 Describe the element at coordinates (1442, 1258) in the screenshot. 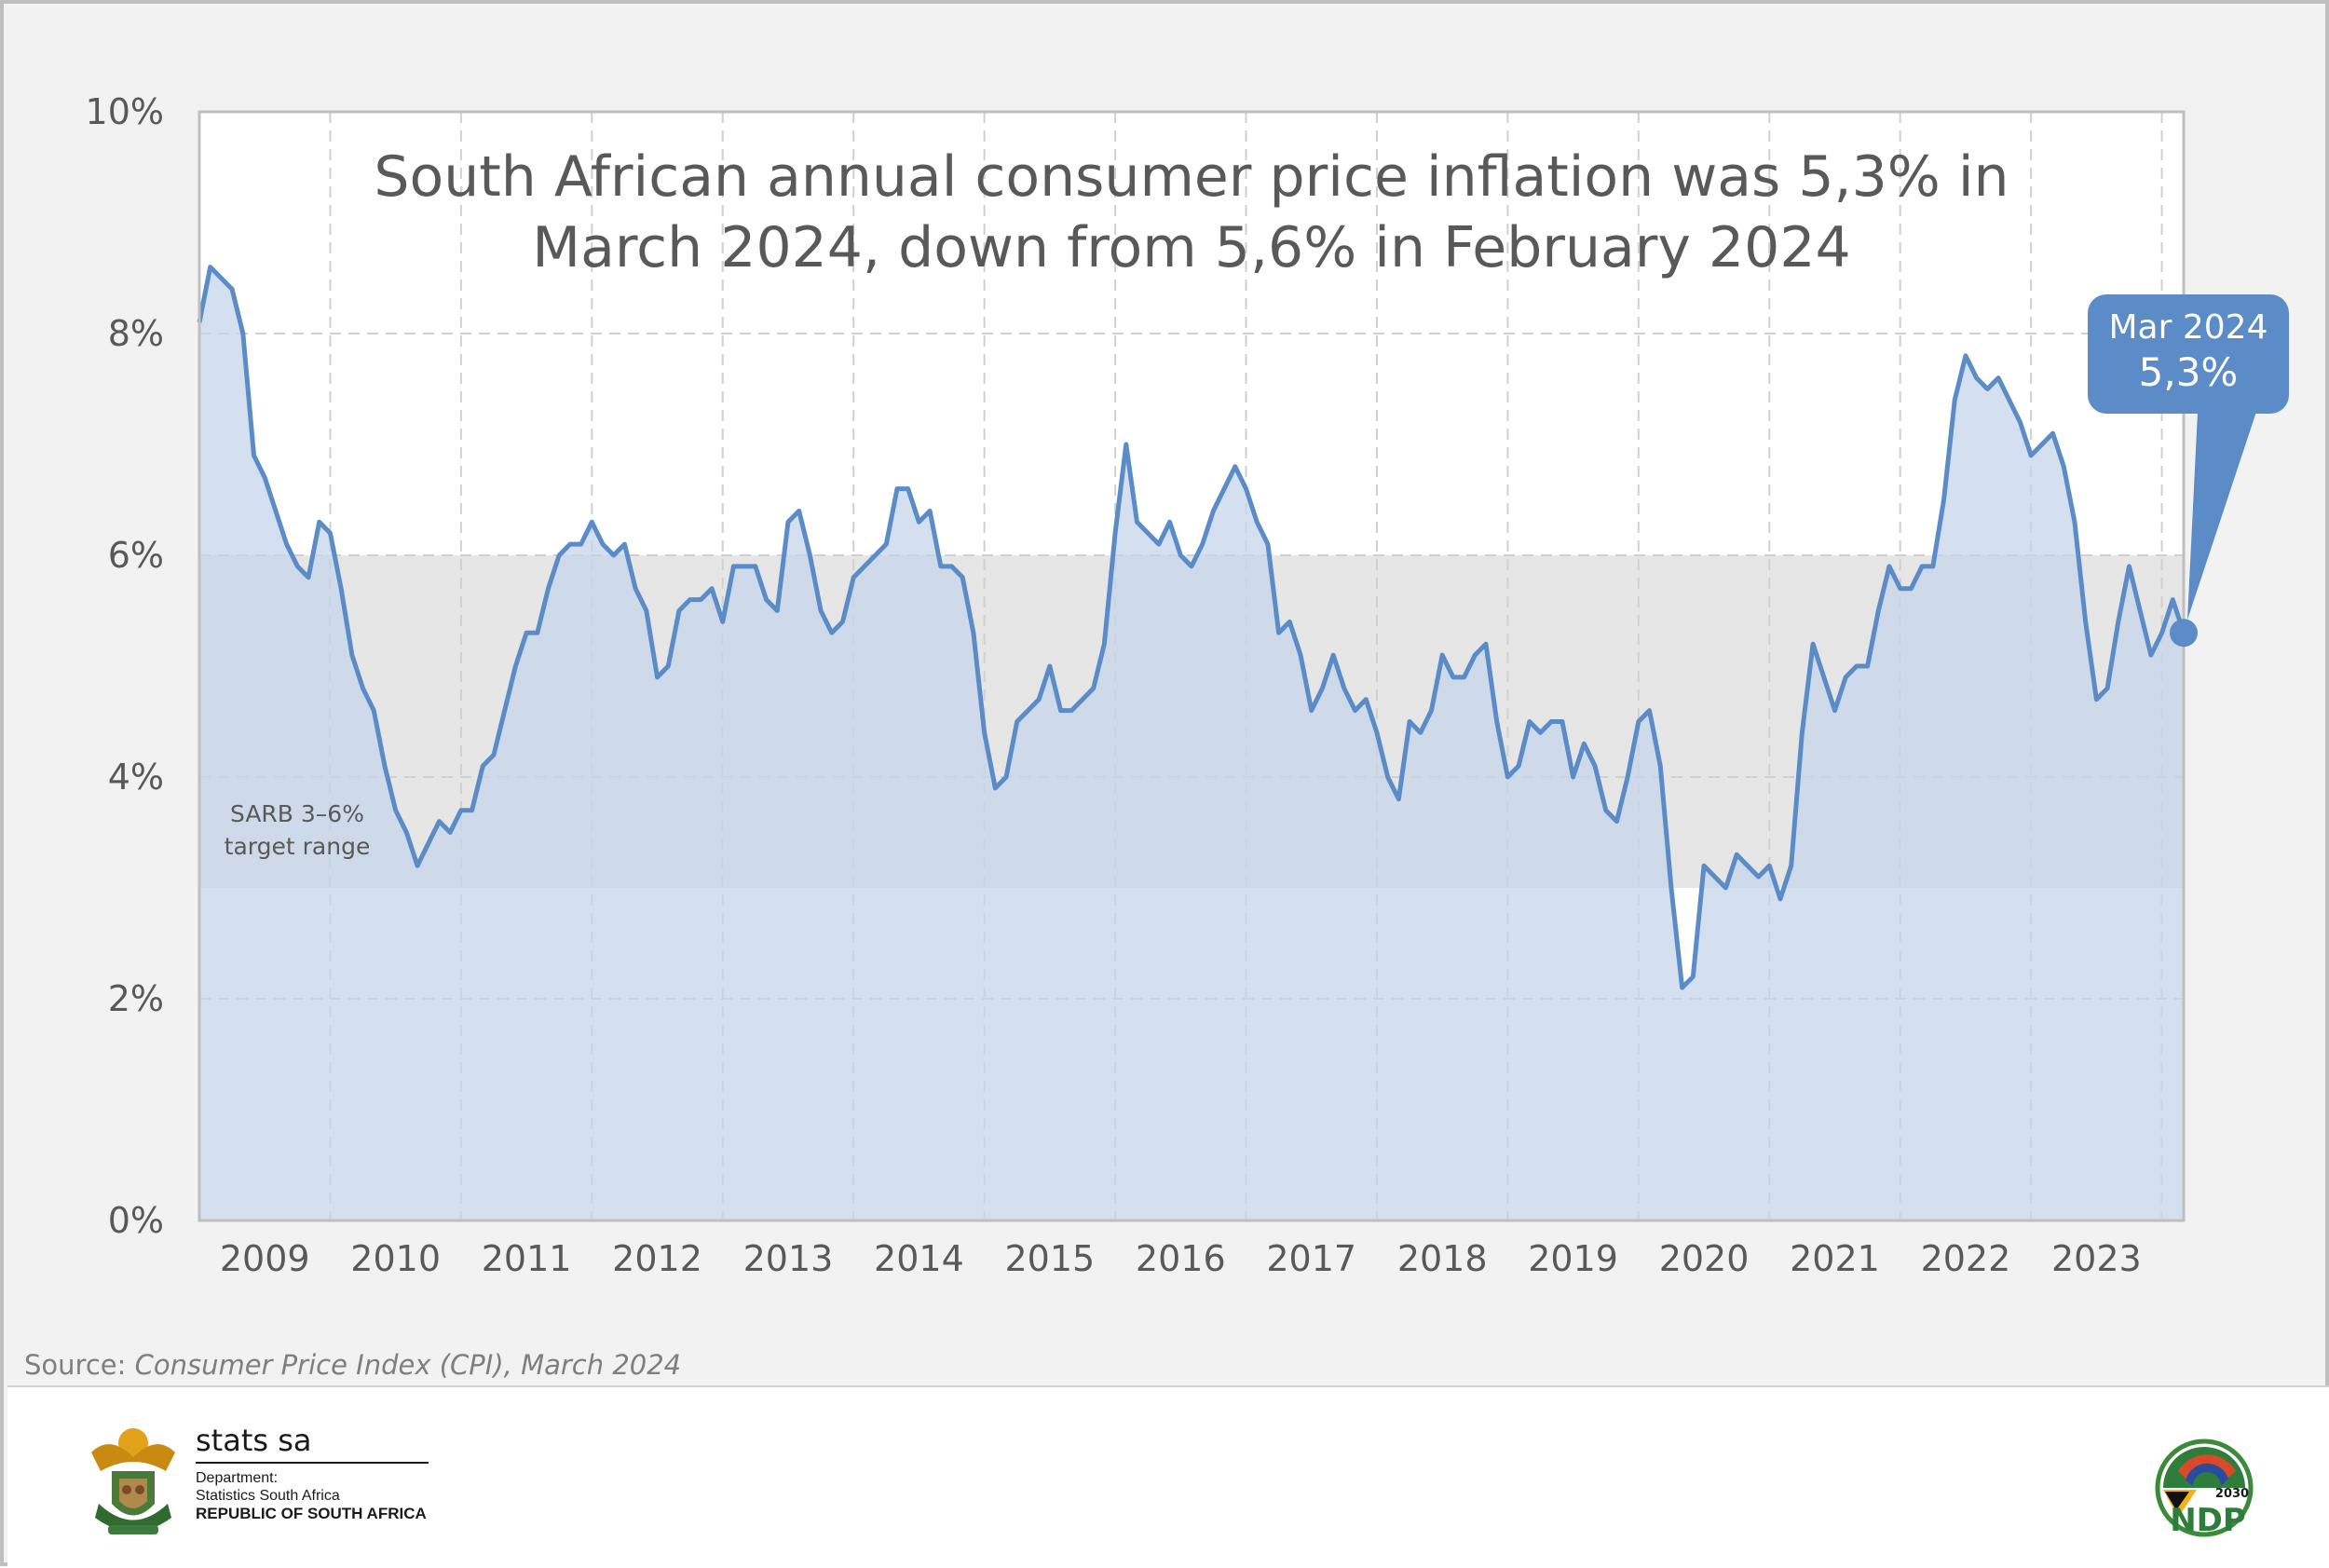

I see `x-tick-label: 2018` at that location.